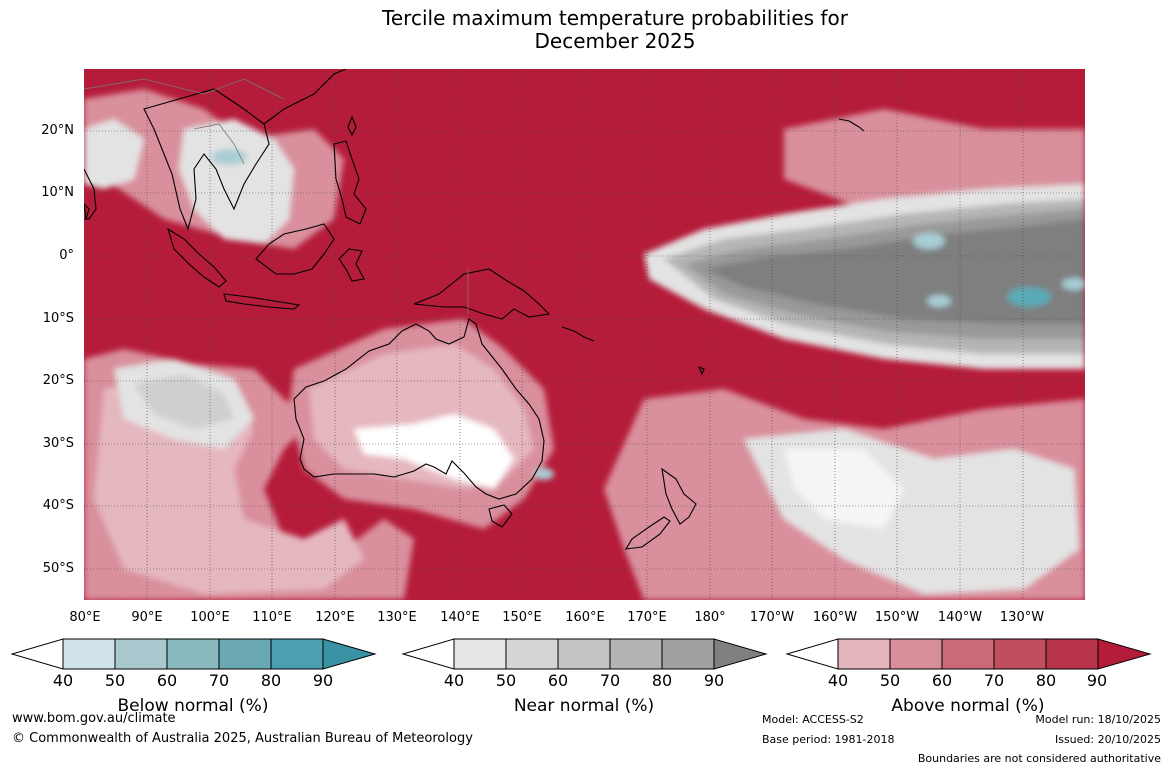 This screenshot has width=1173, height=770. What do you see at coordinates (968, 706) in the screenshot?
I see `colorbar-above-title: Above normal (%)` at bounding box center [968, 706].